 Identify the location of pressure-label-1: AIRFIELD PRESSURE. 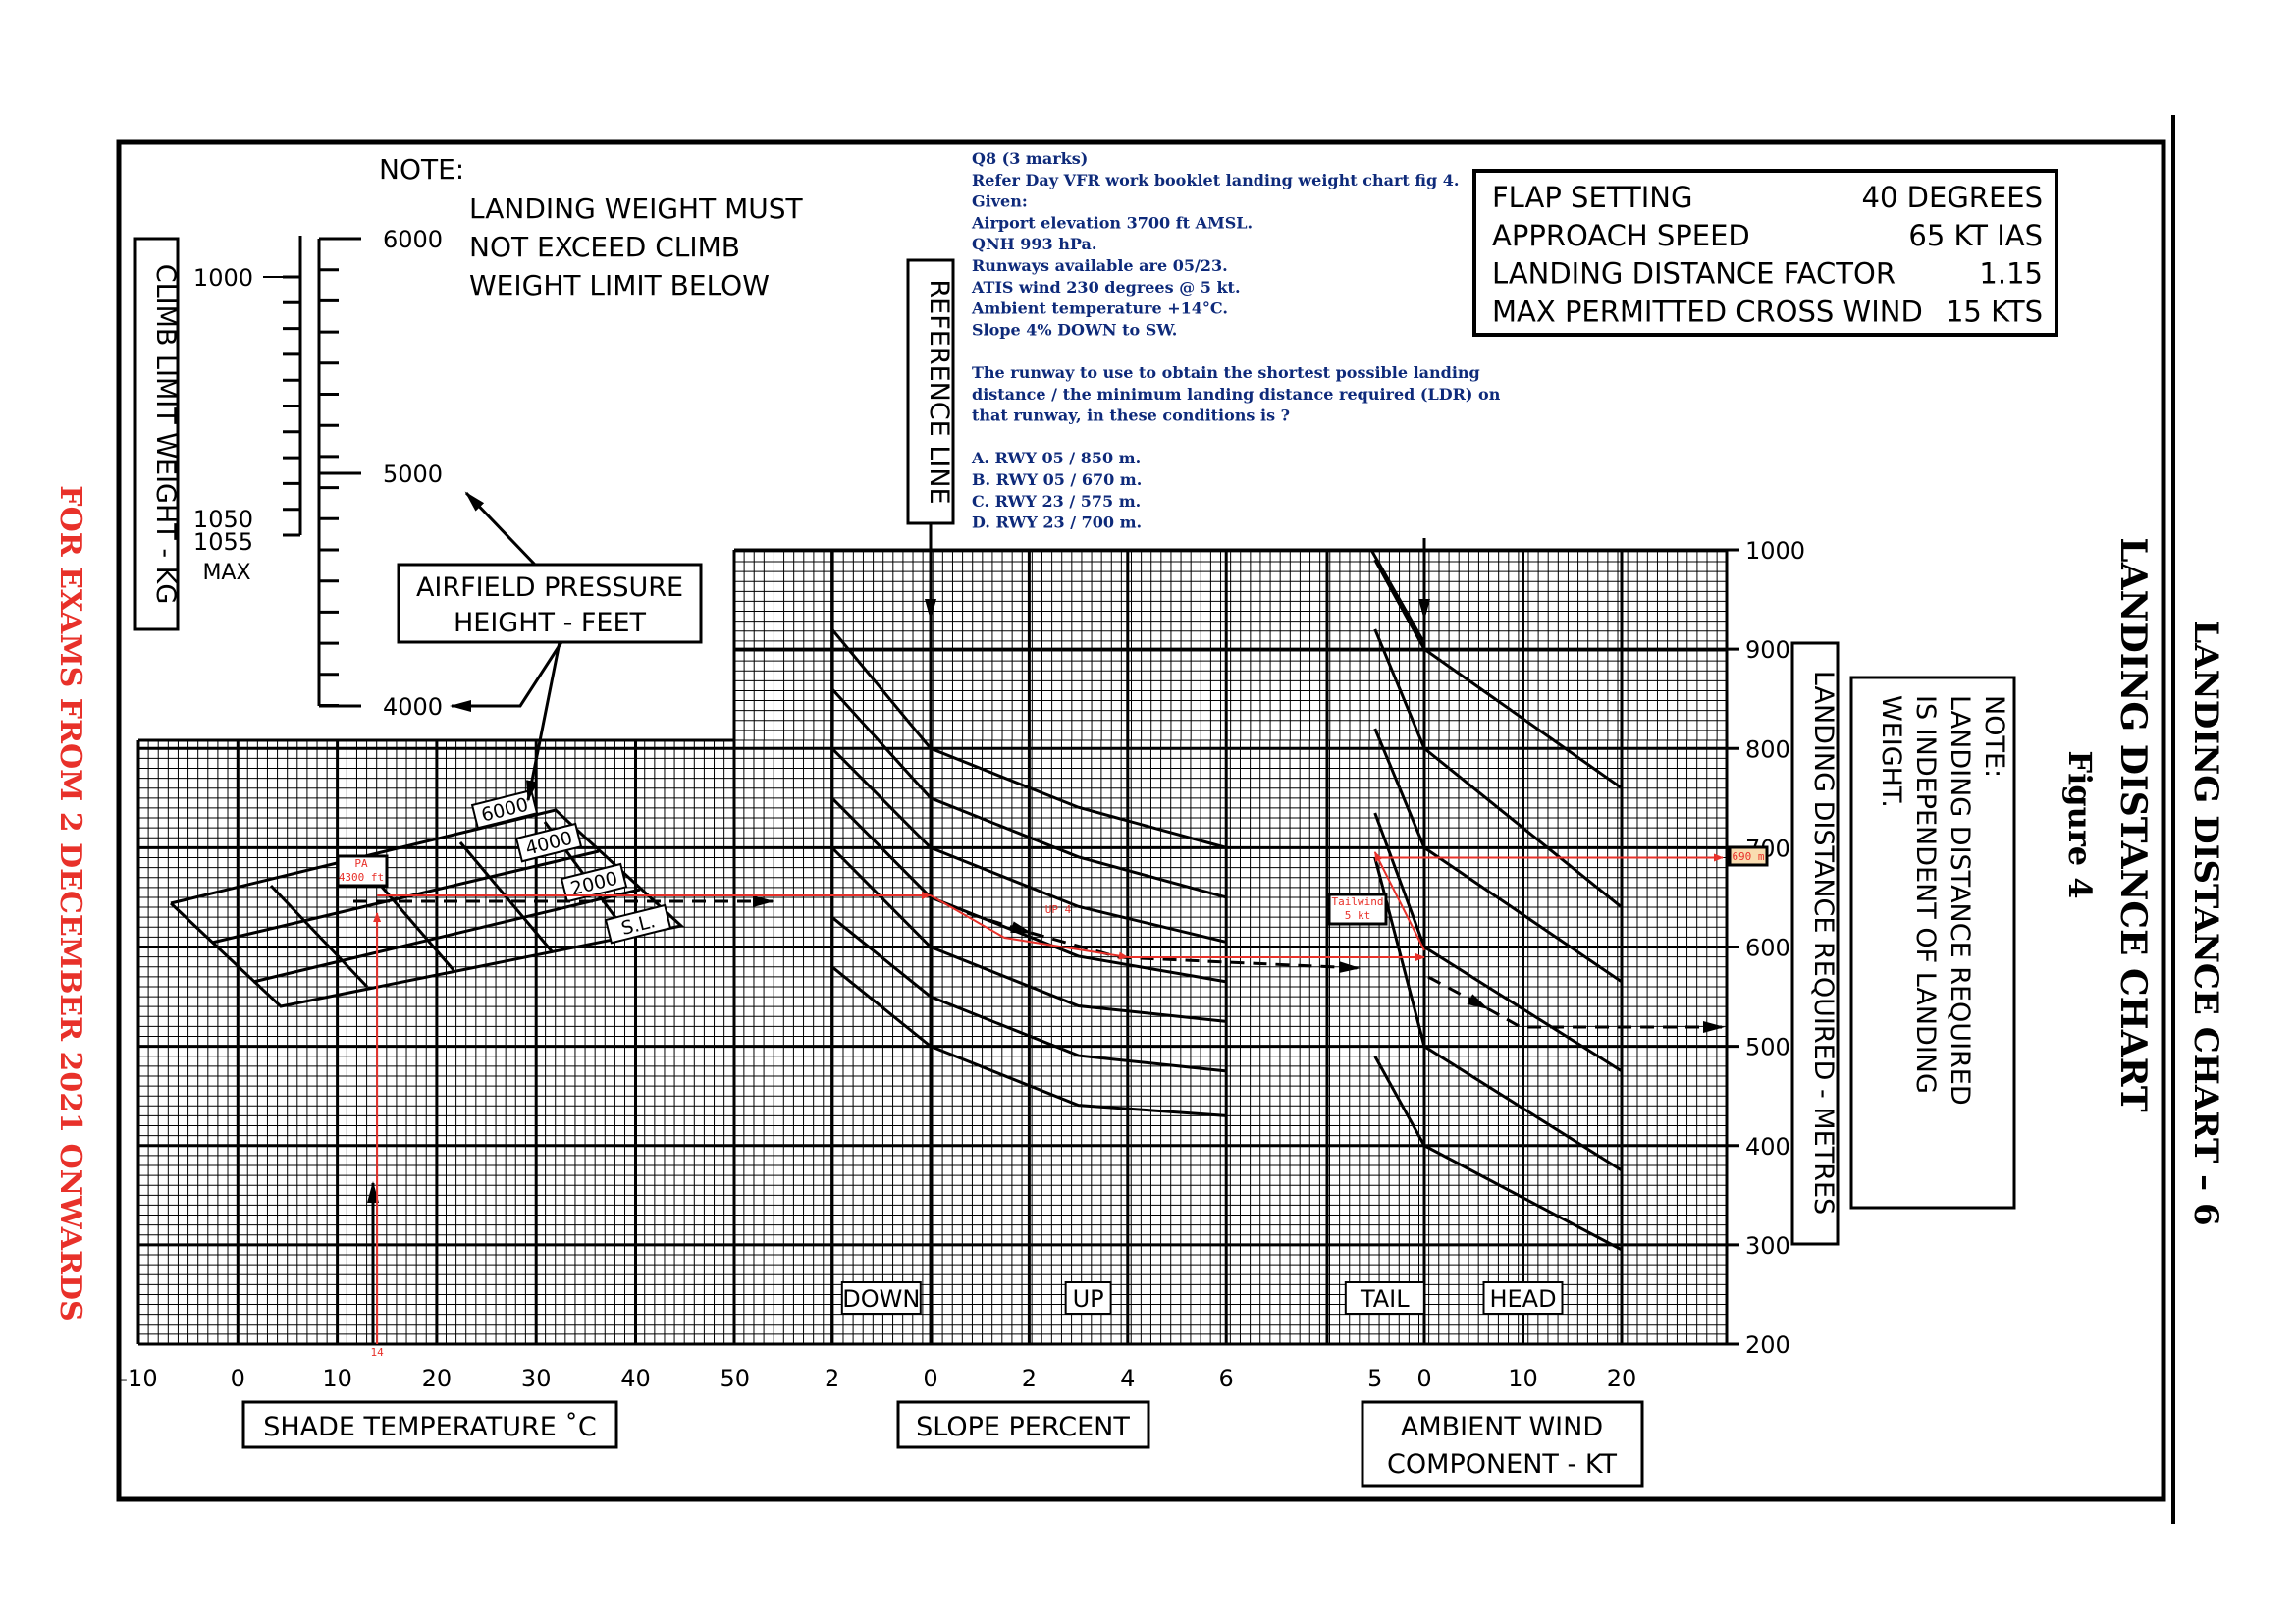
(549, 587).